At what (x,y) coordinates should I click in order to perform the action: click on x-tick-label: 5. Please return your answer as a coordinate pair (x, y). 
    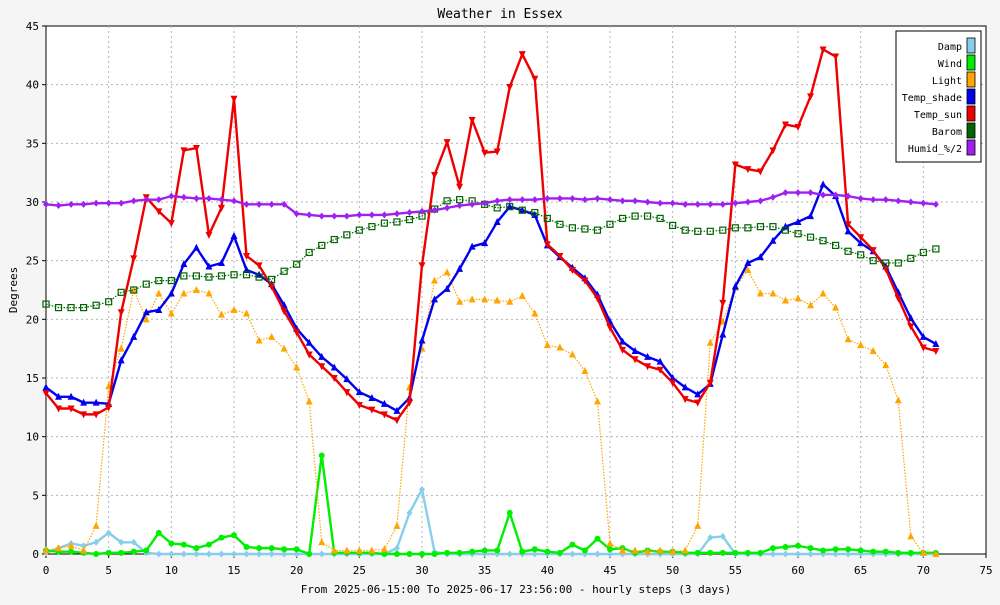
    Looking at the image, I should click on (108, 570).